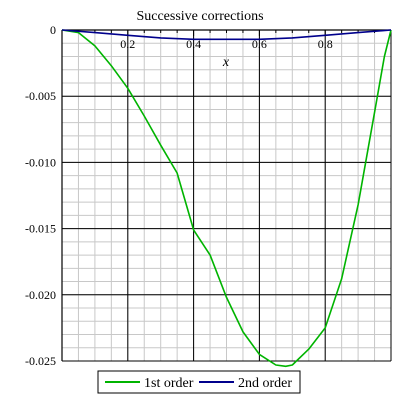 This screenshot has height=400, width=400. What do you see at coordinates (40, 361) in the screenshot?
I see `y-tick-label: -0.025` at bounding box center [40, 361].